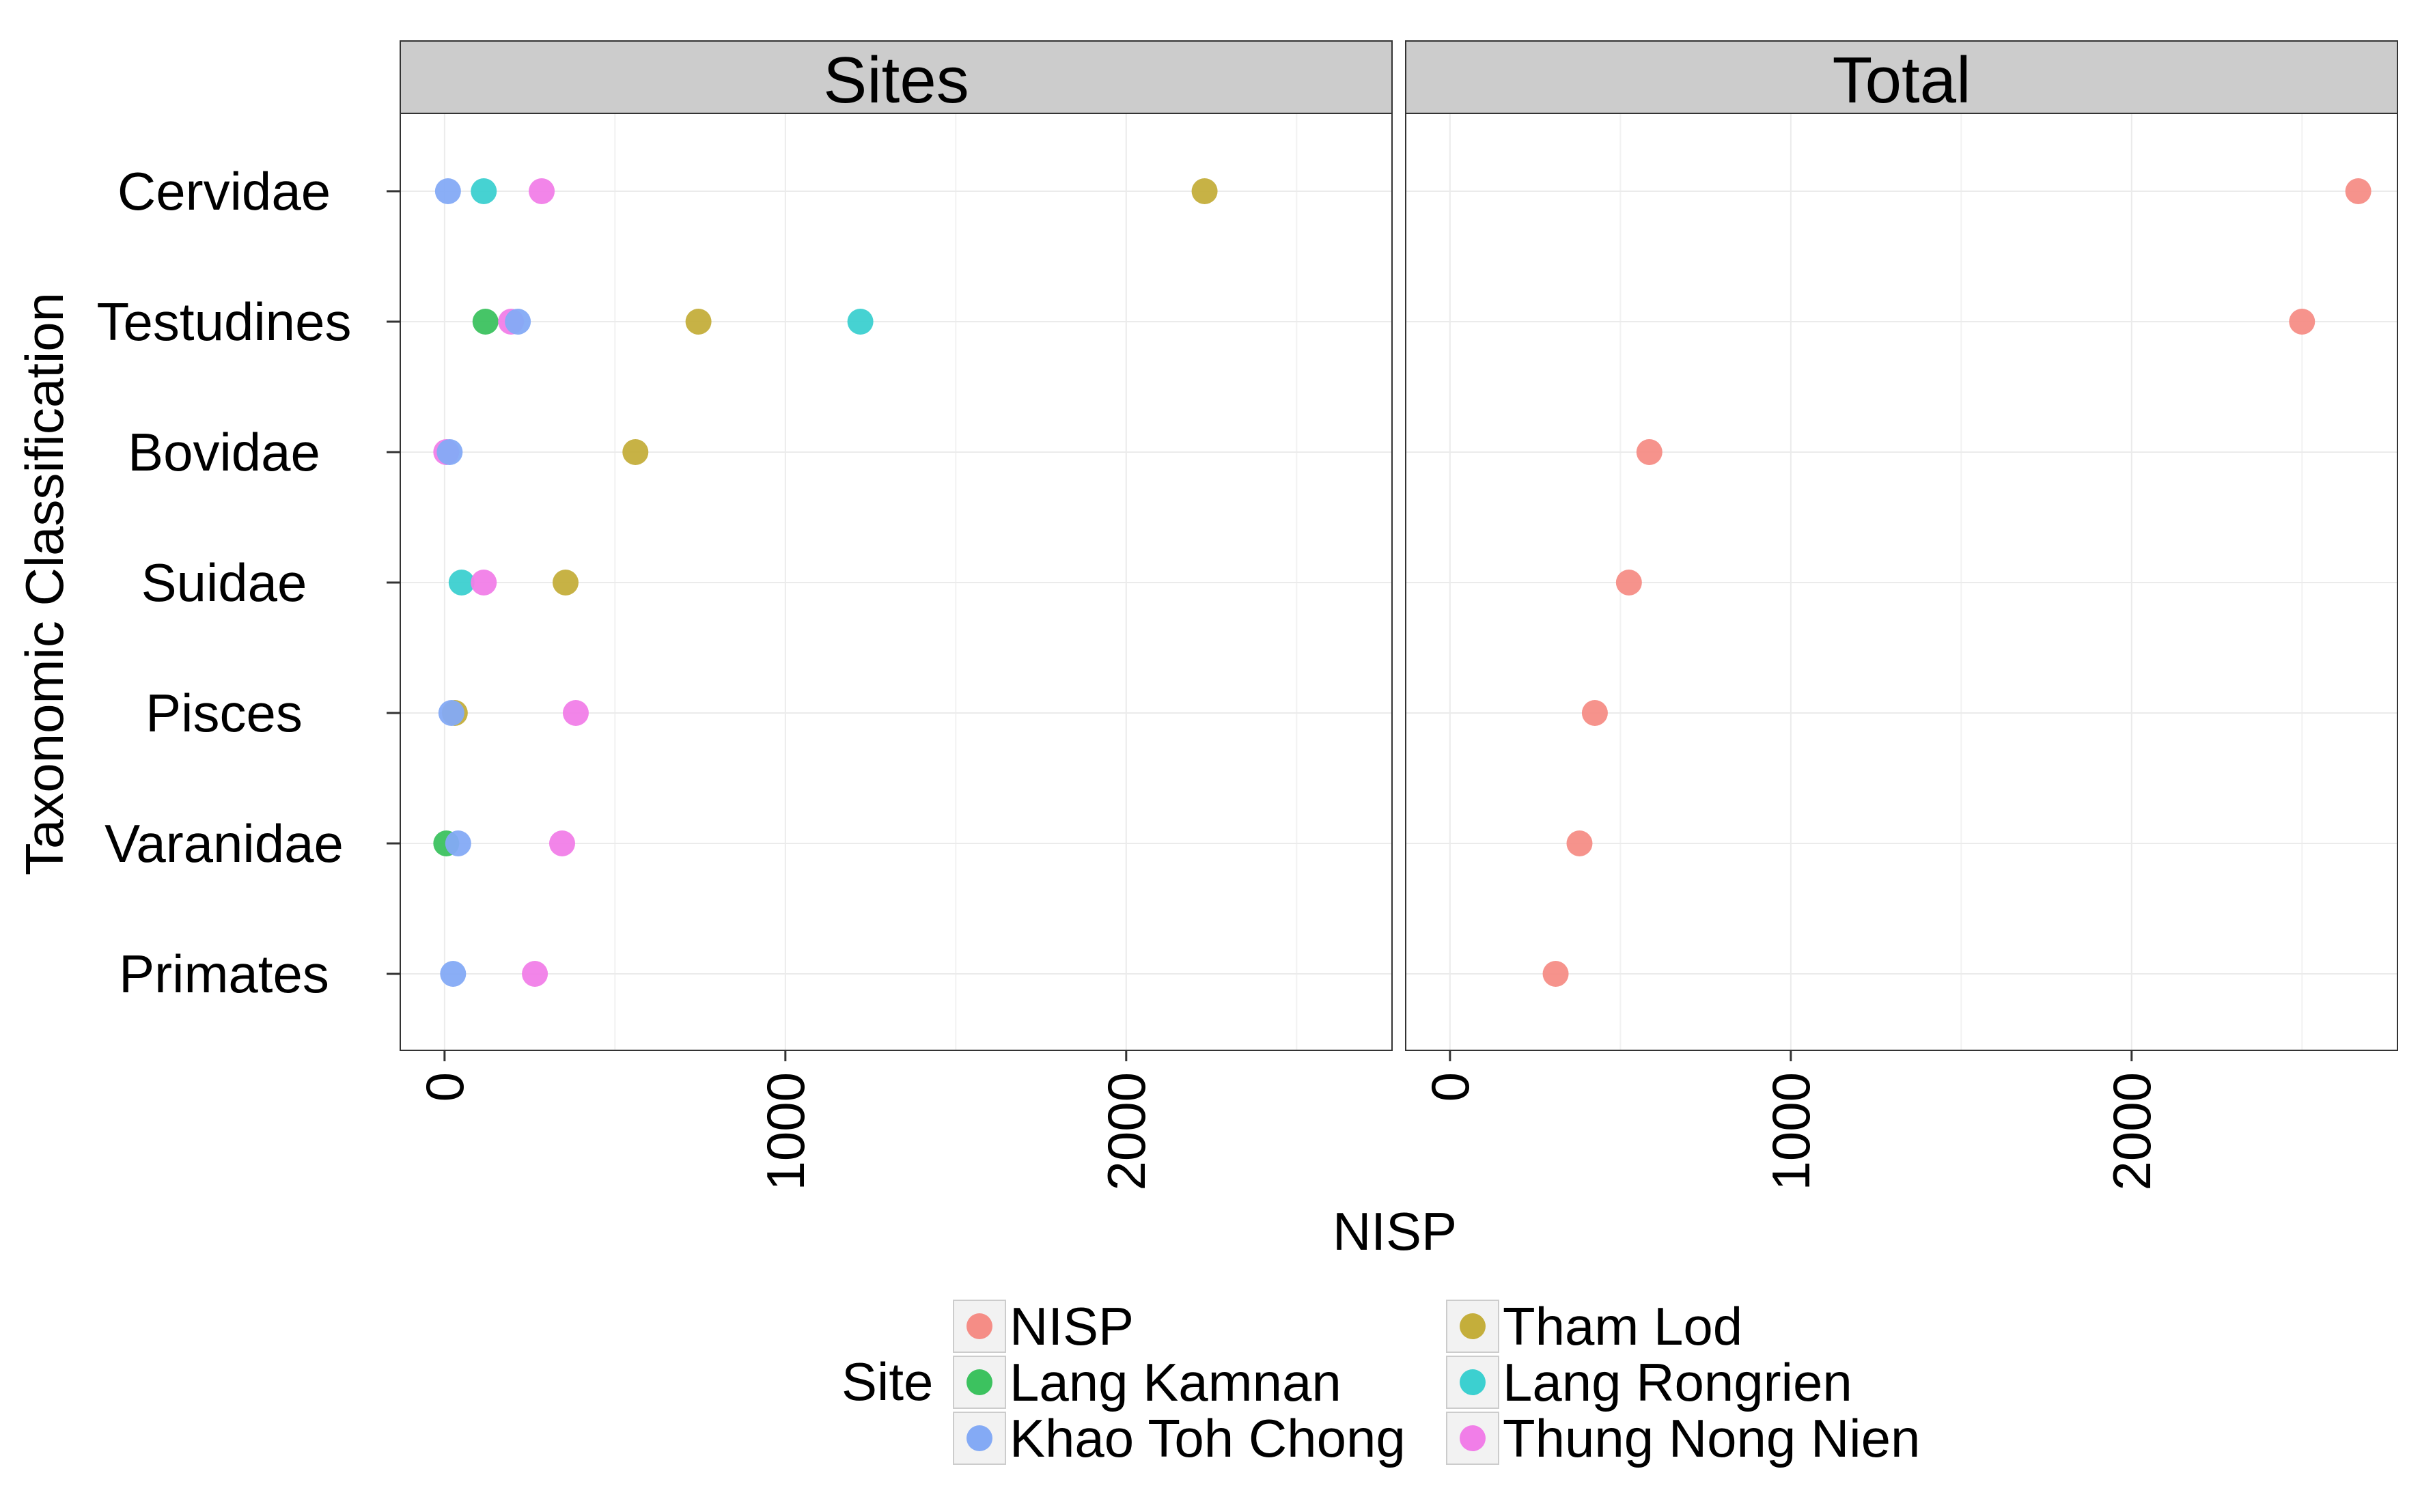  I want to click on data-point-lang-kamnan, so click(485, 322).